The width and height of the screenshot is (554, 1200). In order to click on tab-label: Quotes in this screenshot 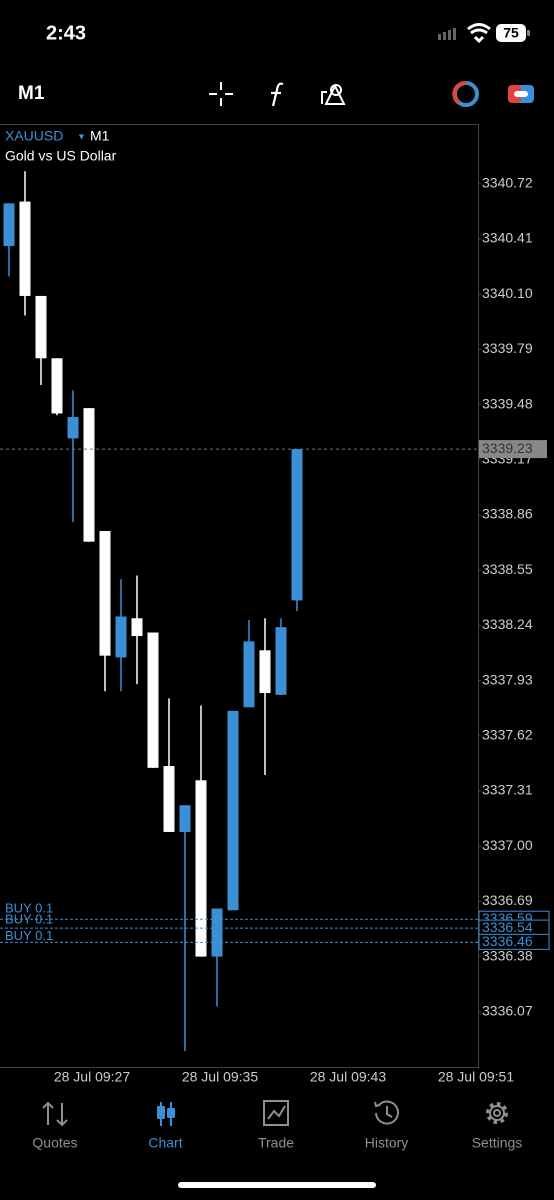, I will do `click(54, 1143)`.